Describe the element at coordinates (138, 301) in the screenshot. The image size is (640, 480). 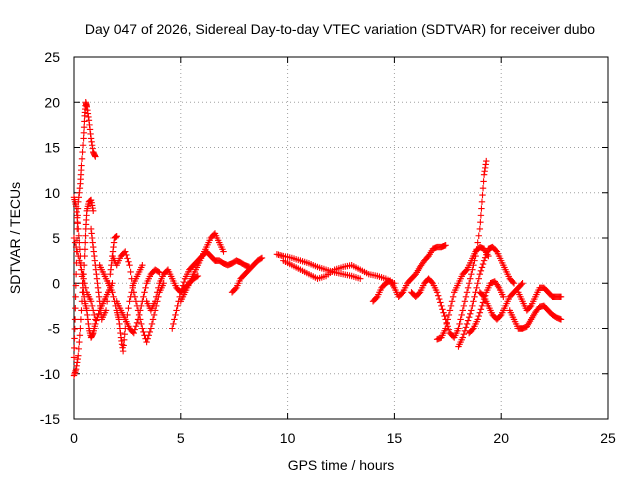
I see `series-arc-h` at that location.